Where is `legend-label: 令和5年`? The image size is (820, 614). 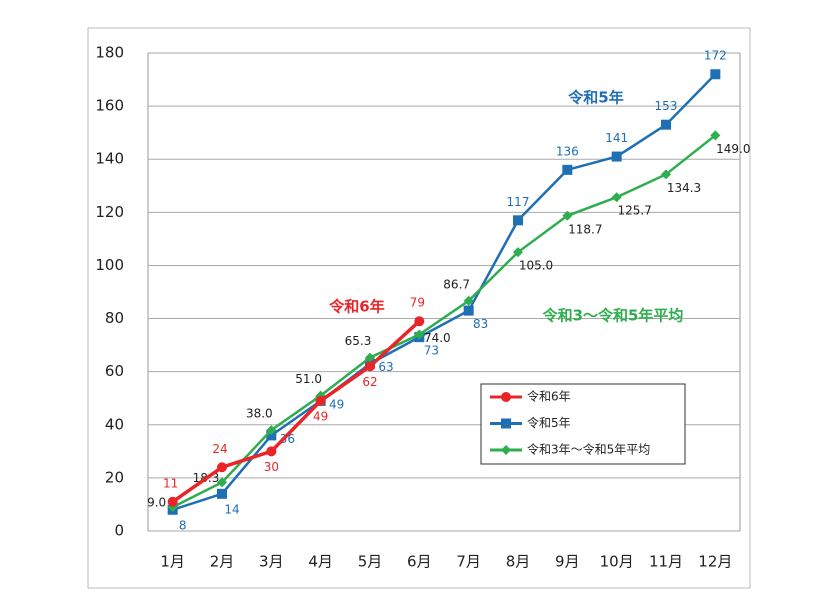
legend-label: 令和5年 is located at coordinates (549, 422).